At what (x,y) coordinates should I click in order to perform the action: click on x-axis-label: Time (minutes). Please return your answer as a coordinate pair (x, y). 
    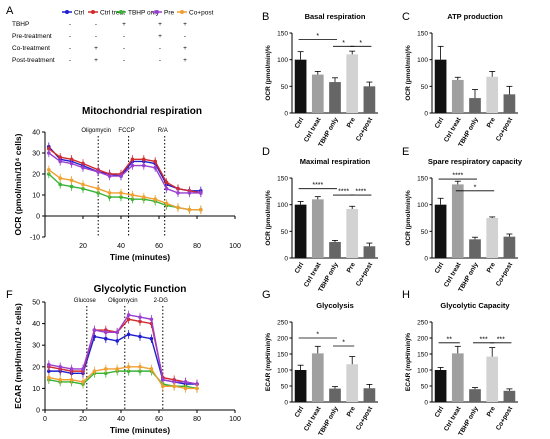
    Looking at the image, I should click on (140, 430).